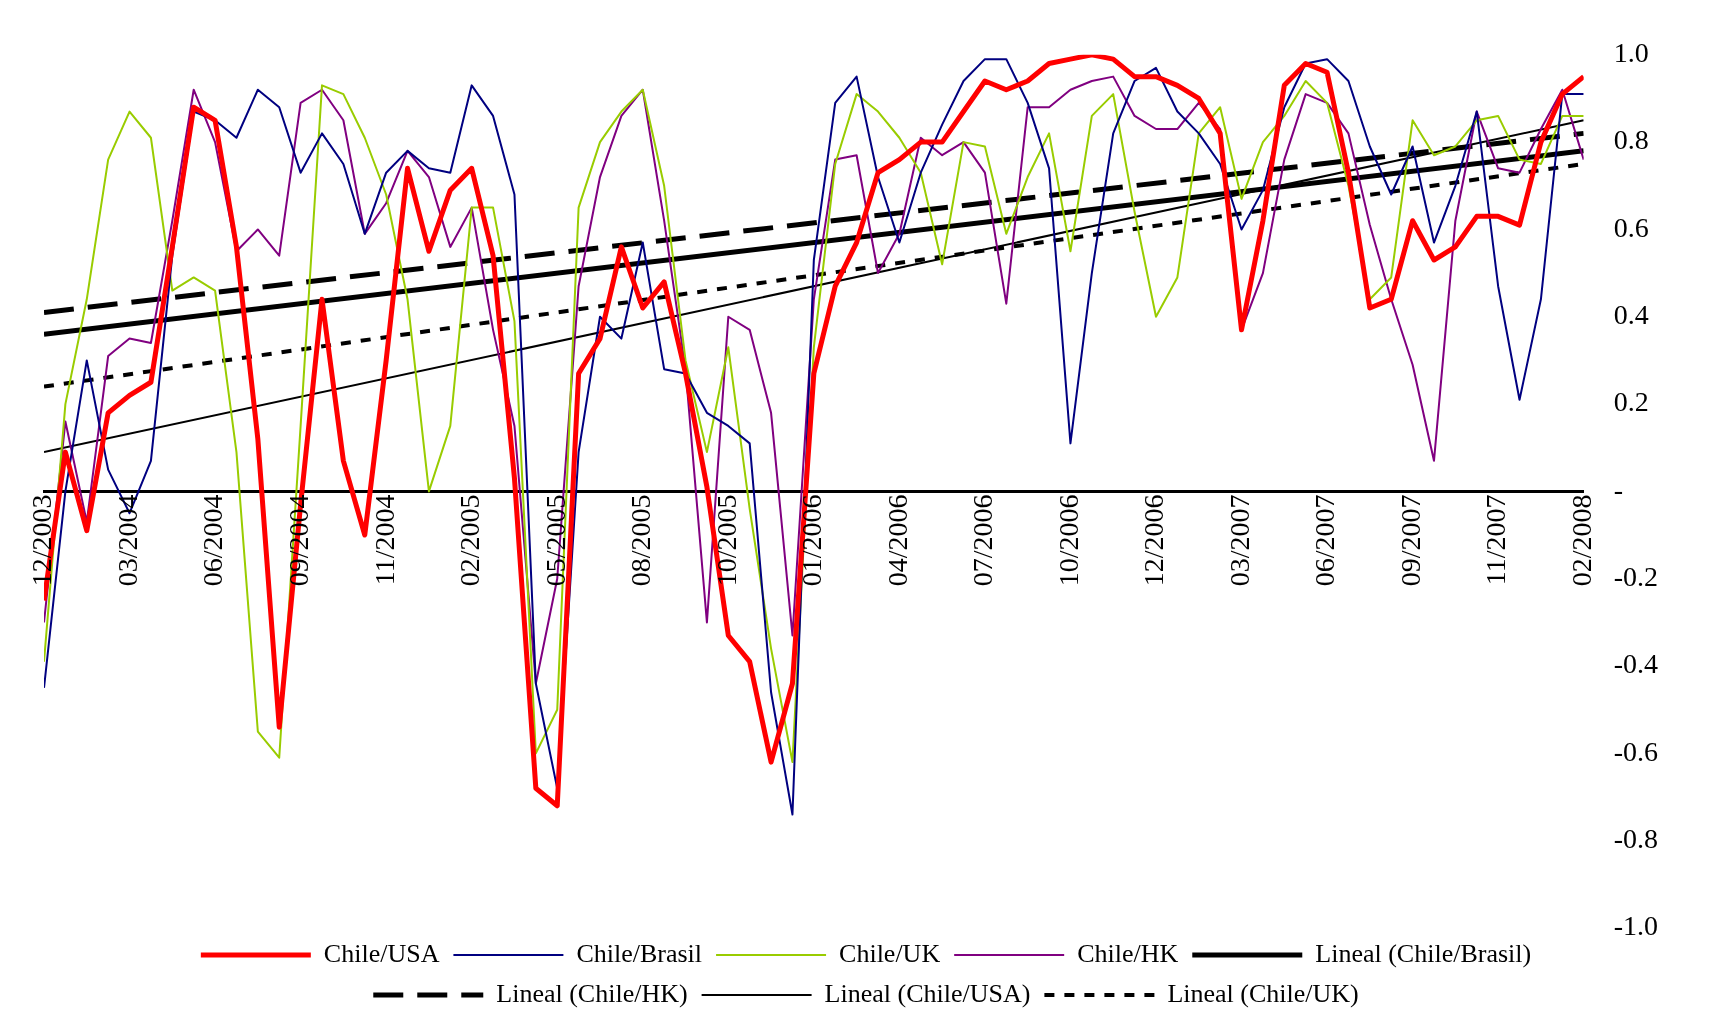 The height and width of the screenshot is (1033, 1713). Describe the element at coordinates (897, 540) in the screenshot. I see `x-tick-label: 04/2006` at that location.